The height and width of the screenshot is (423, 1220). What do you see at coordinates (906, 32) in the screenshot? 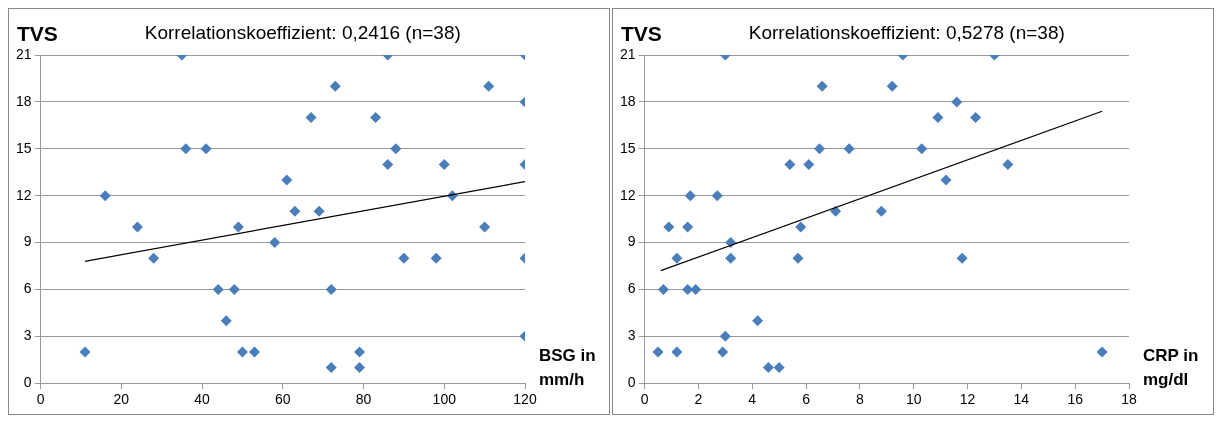
I see `chart-title: Korrelationskoeffizient: 0,5278 (n=38)` at bounding box center [906, 32].